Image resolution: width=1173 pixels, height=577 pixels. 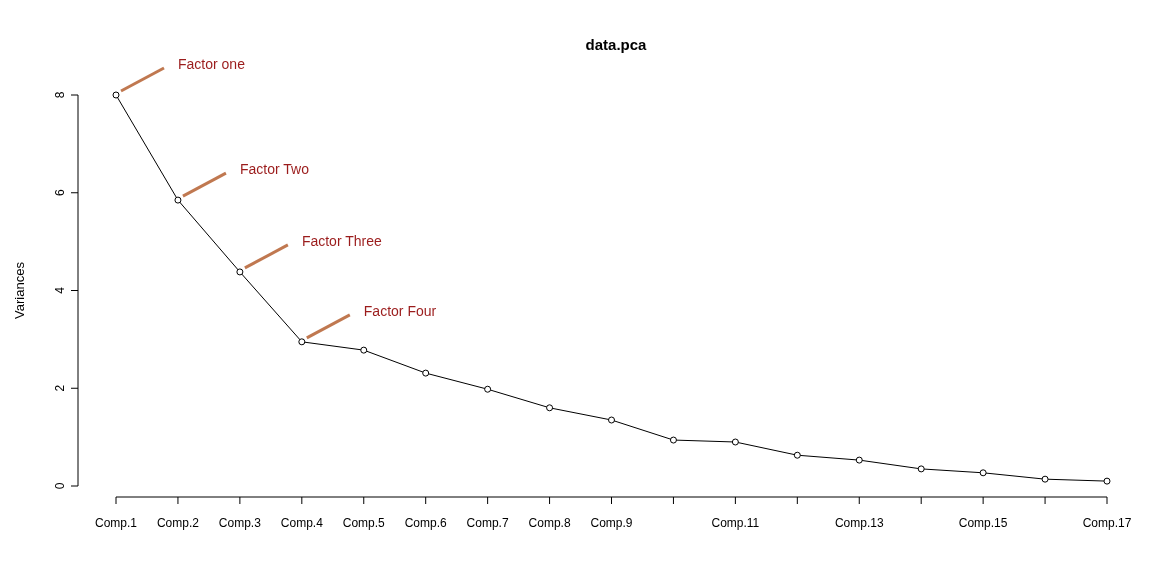 I want to click on x-tick-label: Comp.15, so click(x=983, y=523).